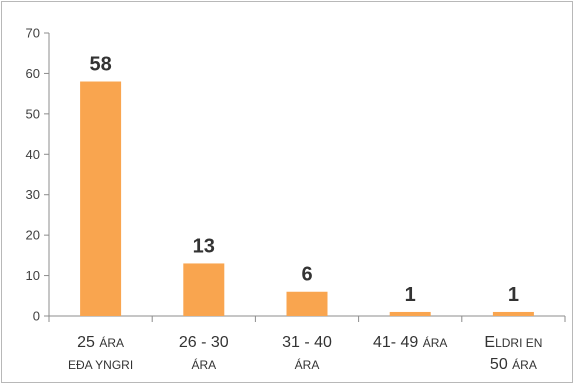 Image resolution: width=576 pixels, height=385 pixels. I want to click on category-label-part: 26 - 30, so click(204, 342).